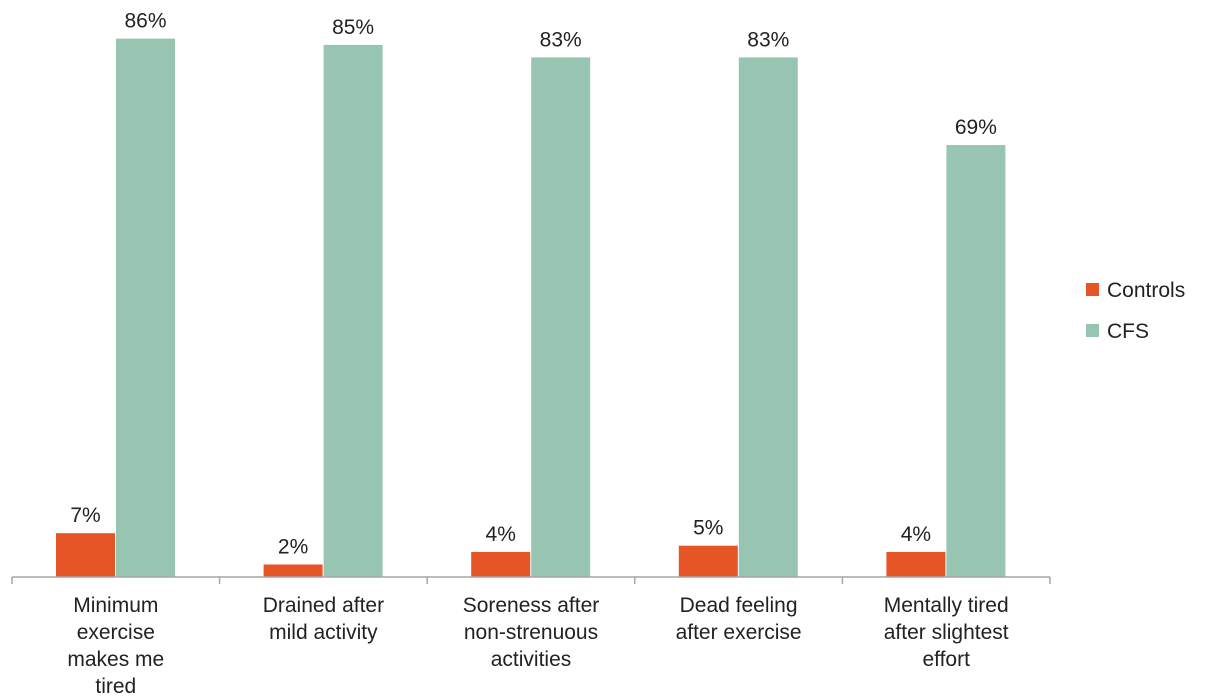 The width and height of the screenshot is (1214, 698). Describe the element at coordinates (1092, 289) in the screenshot. I see `legend-swatch-controls` at that location.